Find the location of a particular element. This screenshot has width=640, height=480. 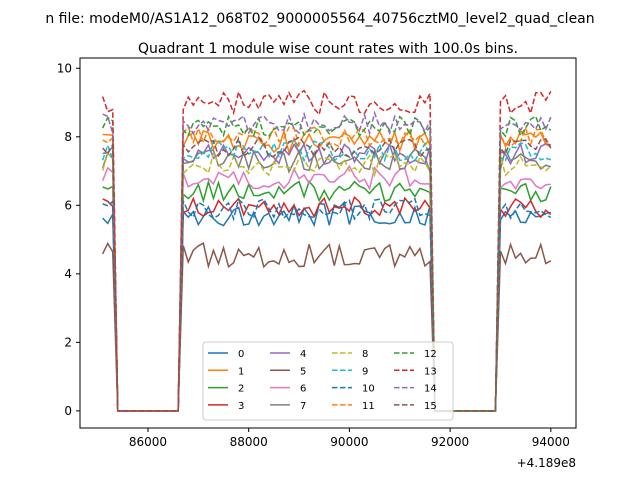

legend-box is located at coordinates (328, 381).